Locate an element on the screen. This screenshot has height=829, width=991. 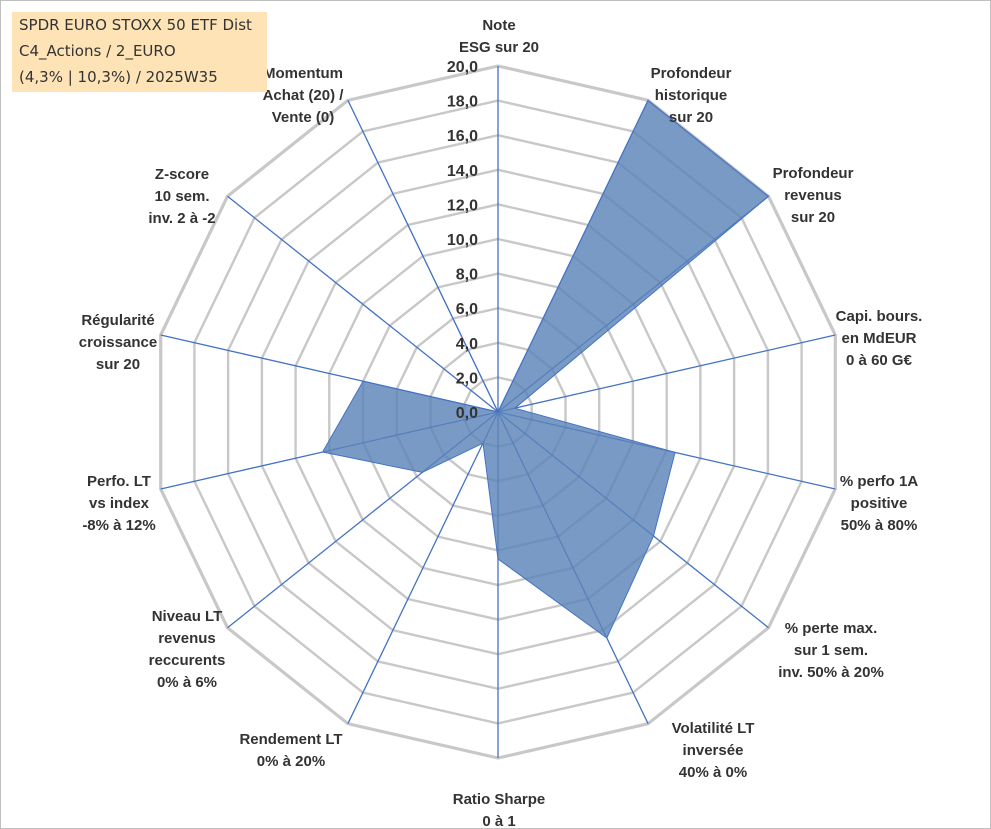
tick-label: 18,0 is located at coordinates (462, 102).